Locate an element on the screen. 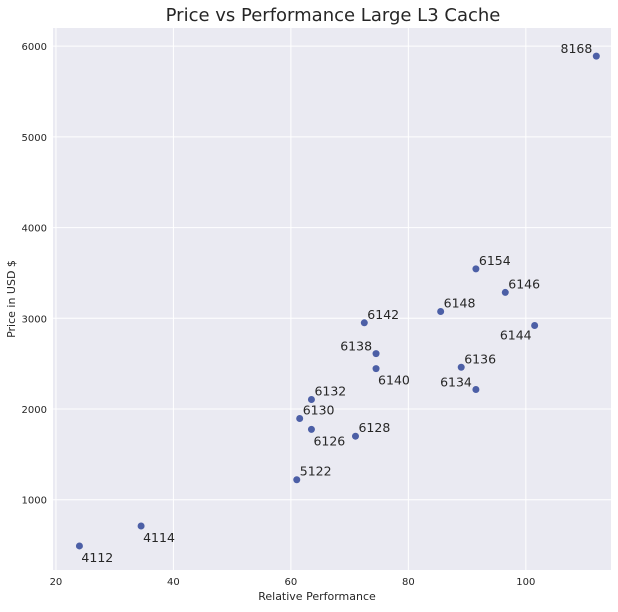  x-tick-label: 60 is located at coordinates (291, 582).